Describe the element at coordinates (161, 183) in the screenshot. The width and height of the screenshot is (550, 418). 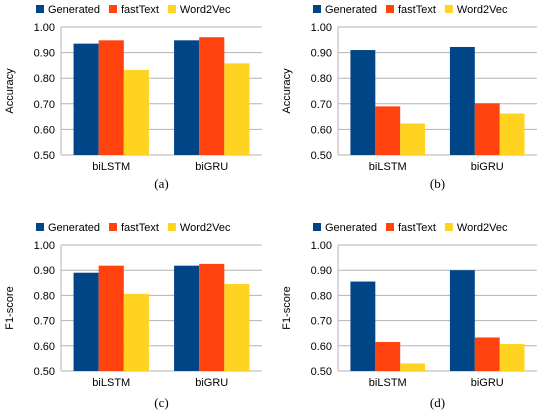
I see `panel-label: (a)` at that location.